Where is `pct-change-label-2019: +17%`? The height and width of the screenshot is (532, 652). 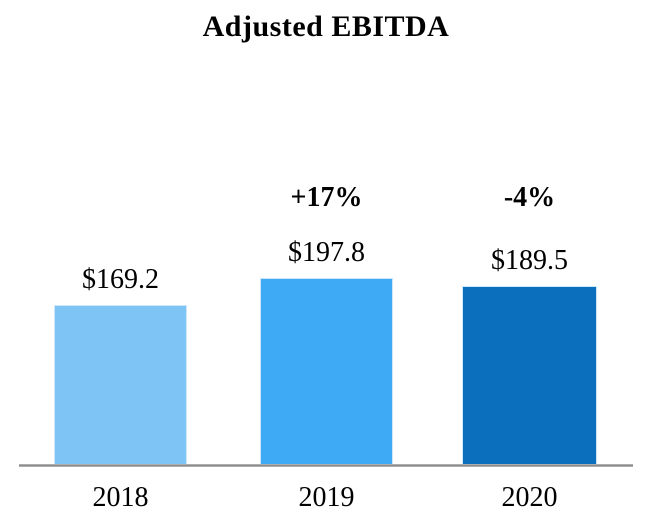
pct-change-label-2019: +17% is located at coordinates (326, 197).